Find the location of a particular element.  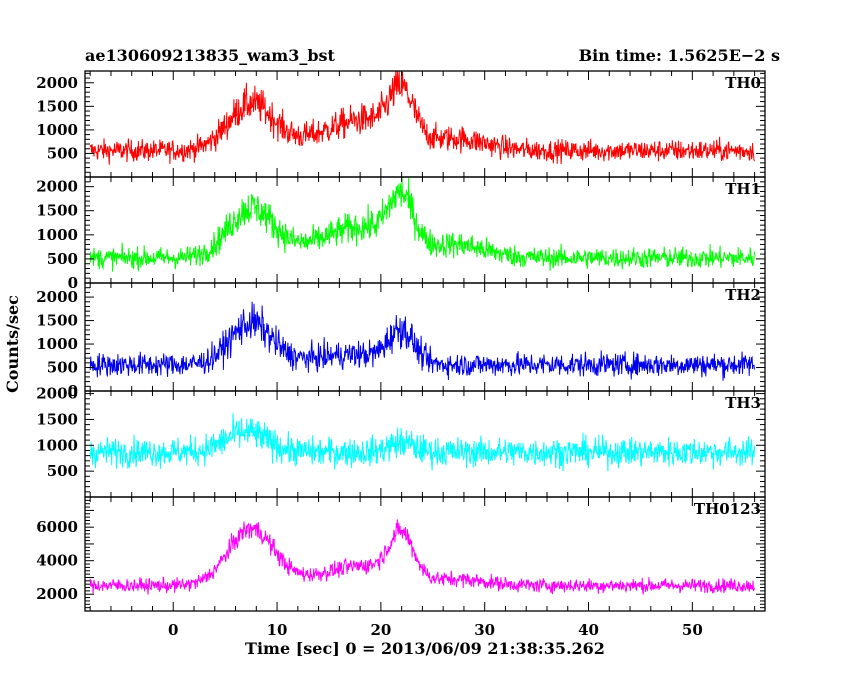

x-tick-label: 0 is located at coordinates (173, 630).